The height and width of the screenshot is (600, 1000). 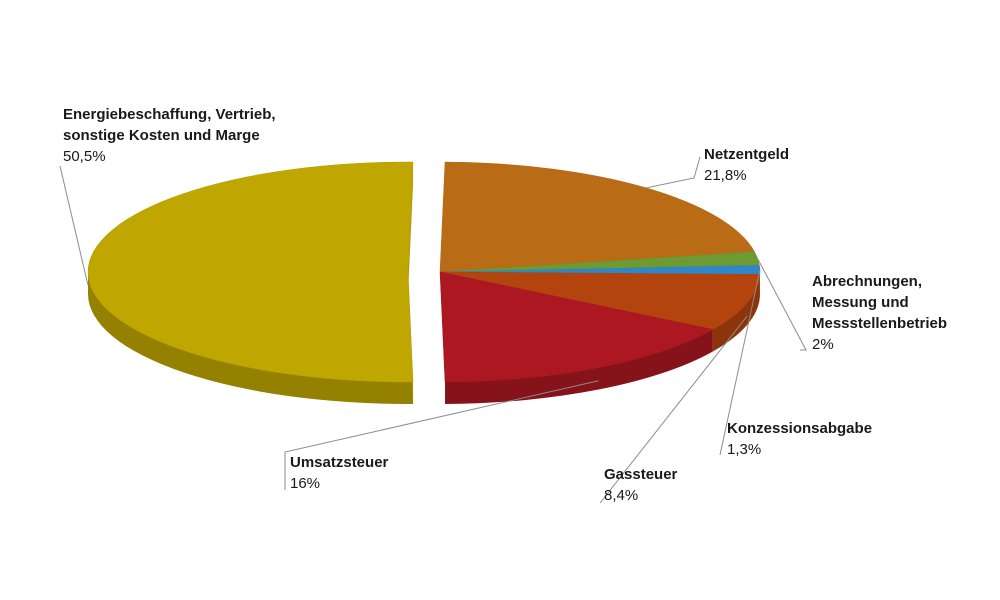 I want to click on label-netzentgeld-name: Netzentgeld, so click(x=747, y=154).